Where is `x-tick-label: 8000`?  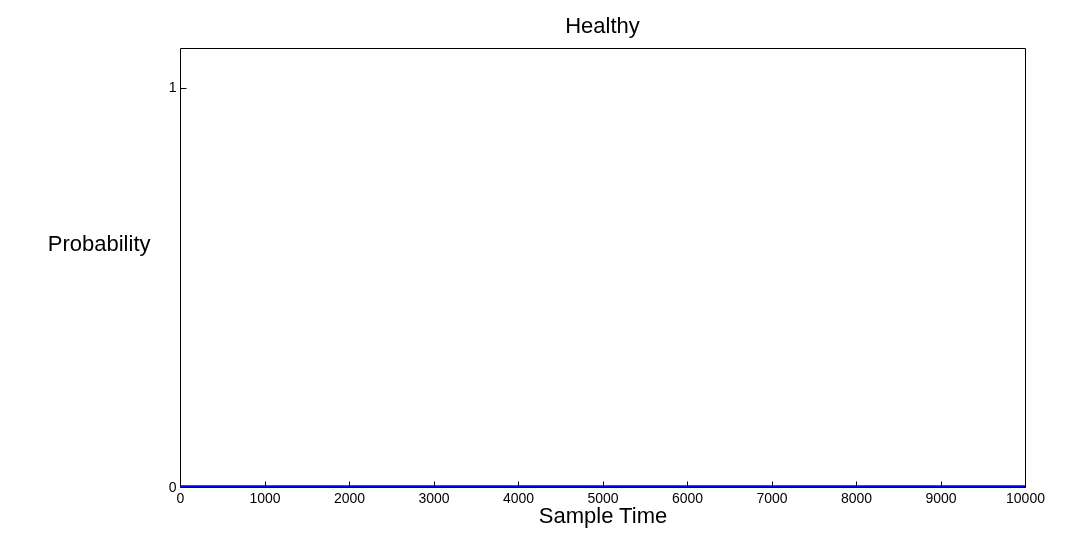
x-tick-label: 8000 is located at coordinates (856, 497).